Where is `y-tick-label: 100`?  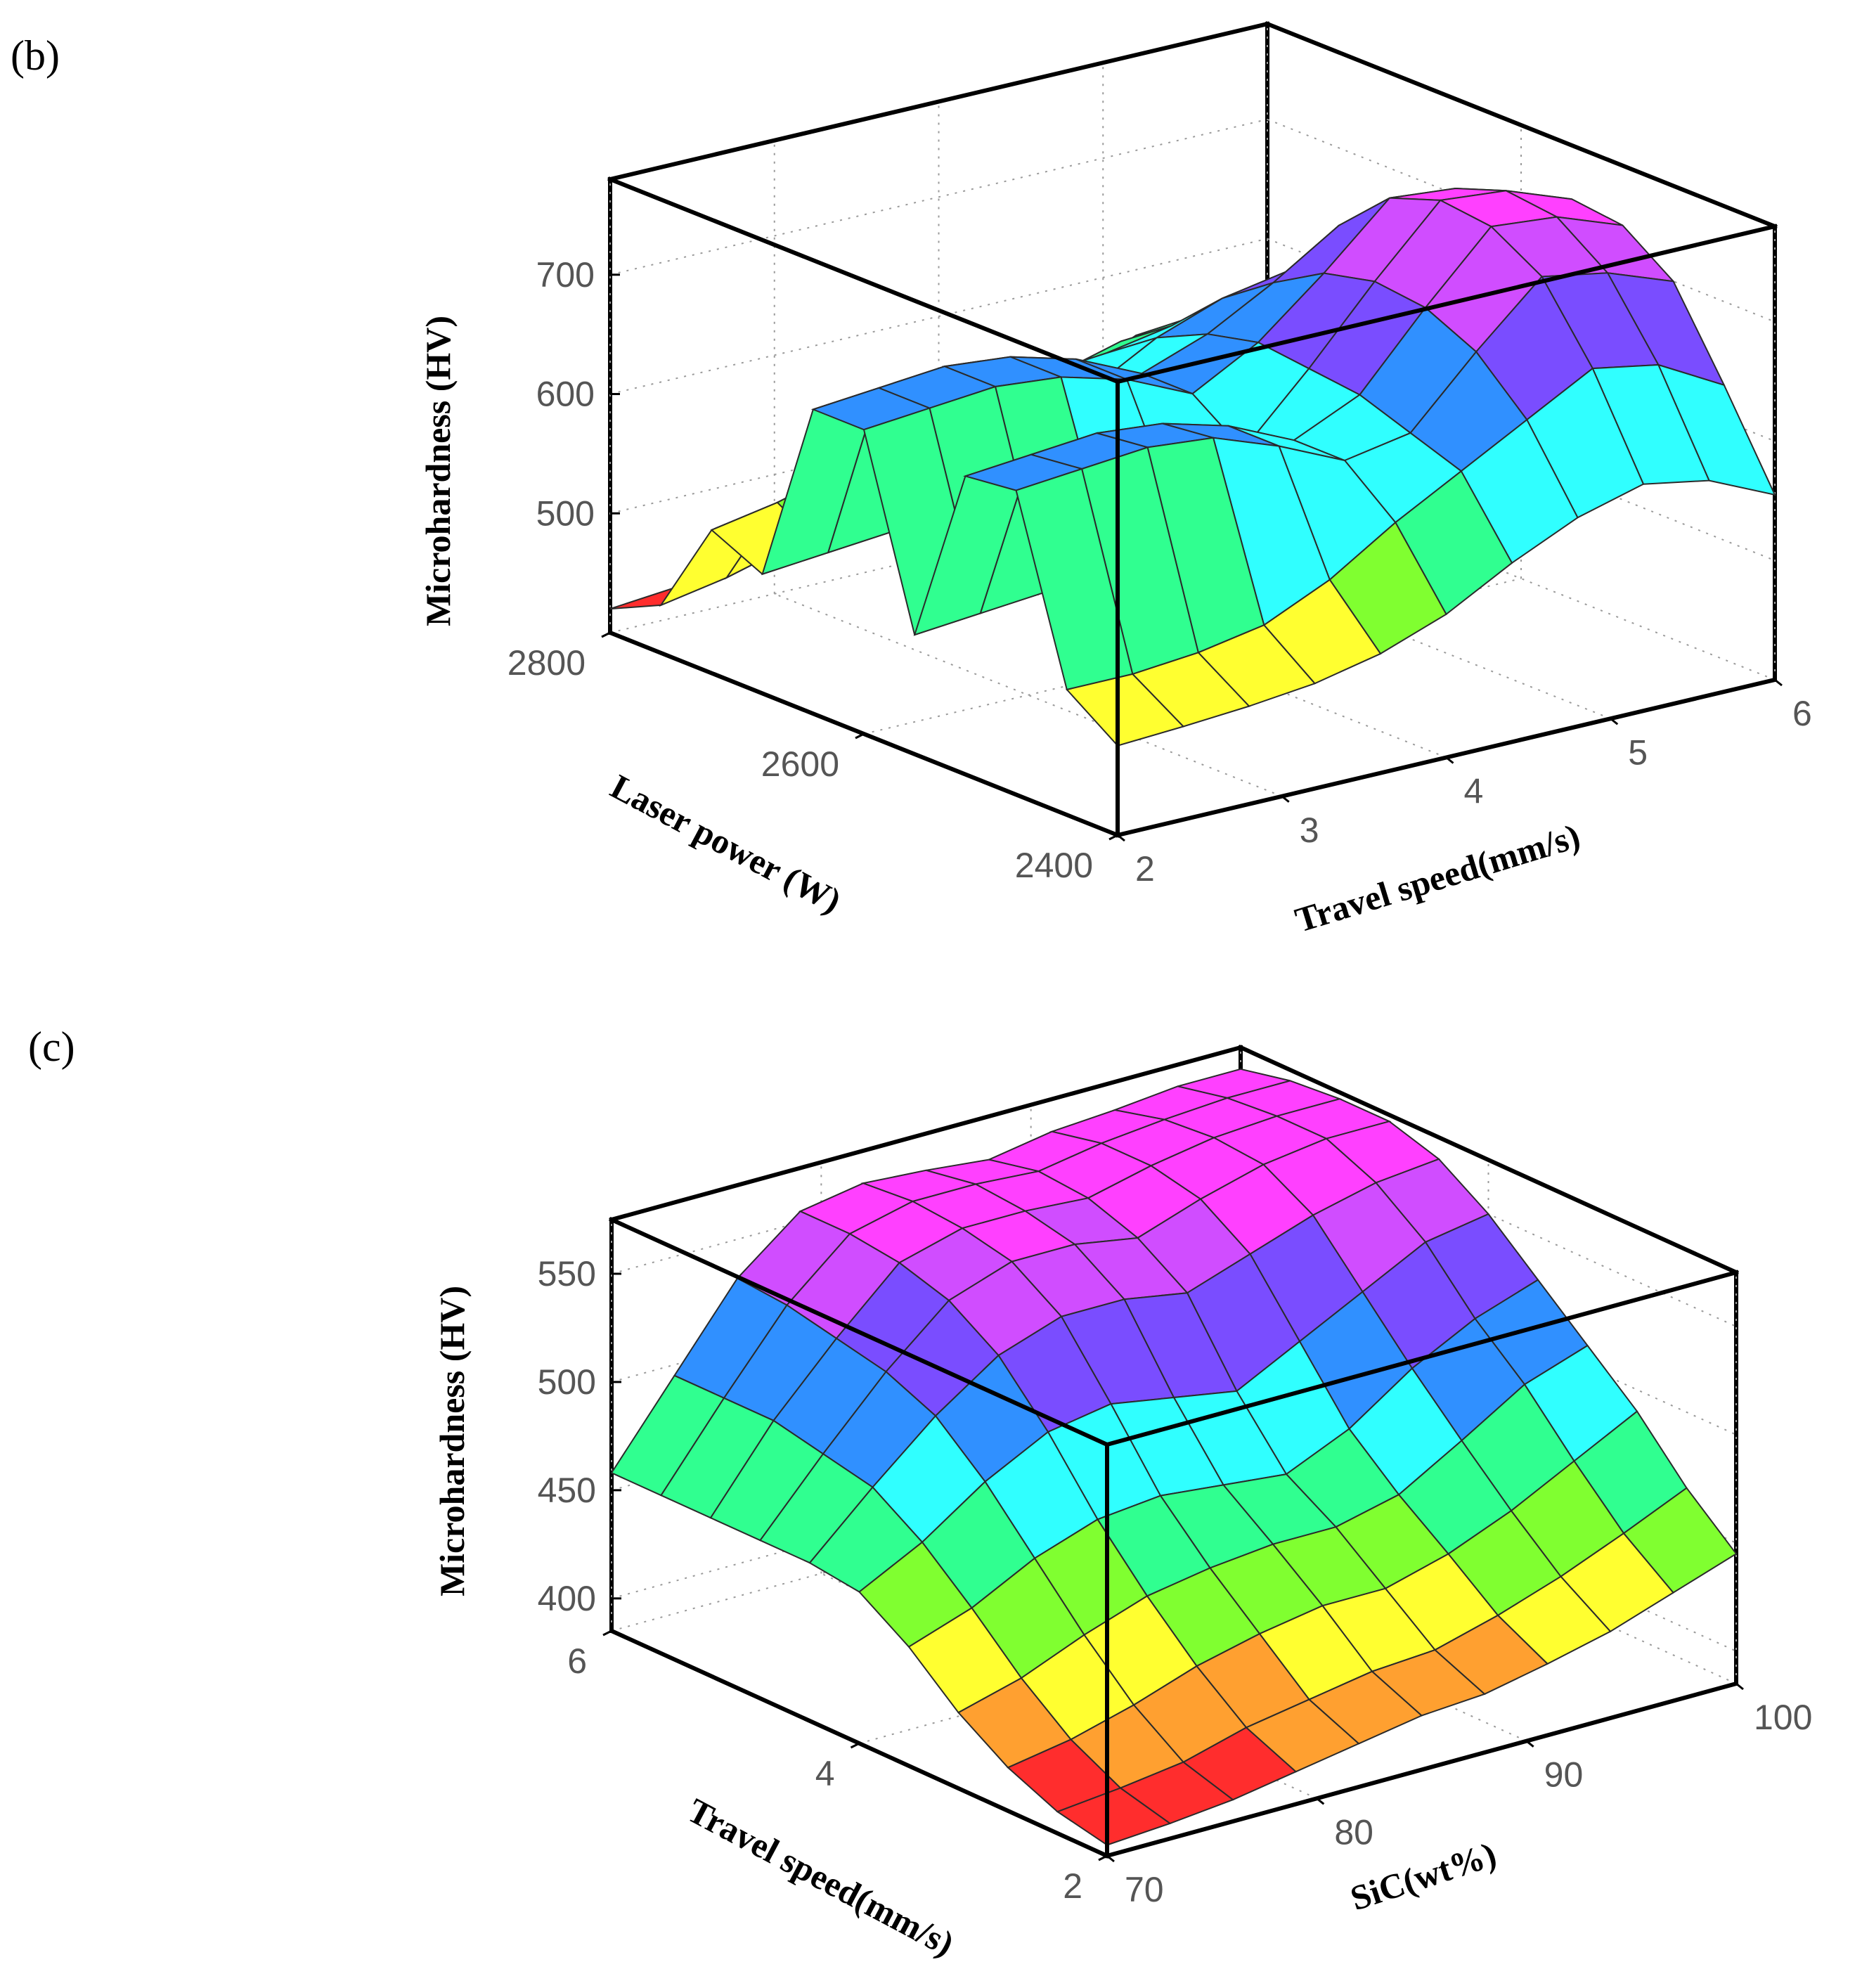 y-tick-label: 100 is located at coordinates (1783, 1717).